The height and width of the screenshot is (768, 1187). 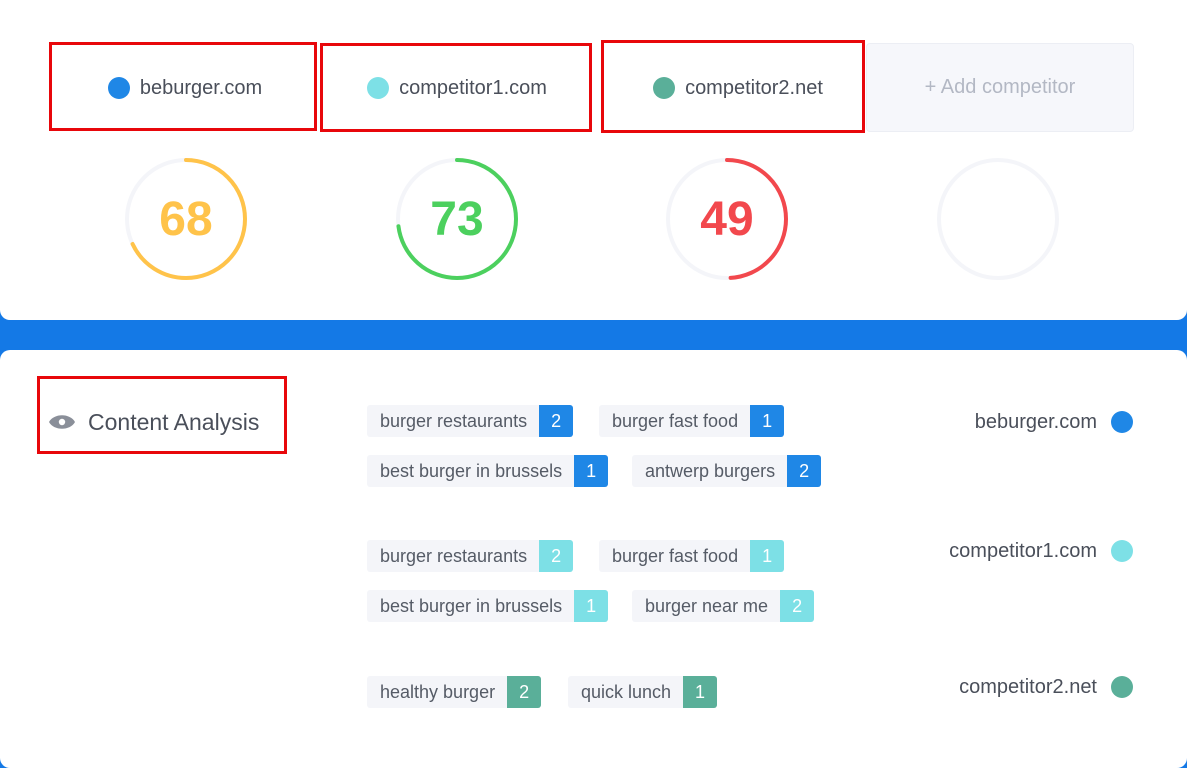 I want to click on score-value: 68, so click(x=186, y=219).